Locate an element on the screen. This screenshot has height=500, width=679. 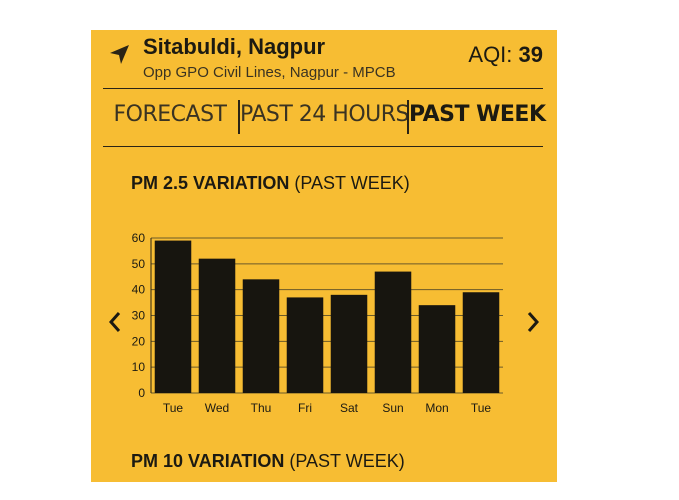
y-tick-label: 30 is located at coordinates (139, 316).